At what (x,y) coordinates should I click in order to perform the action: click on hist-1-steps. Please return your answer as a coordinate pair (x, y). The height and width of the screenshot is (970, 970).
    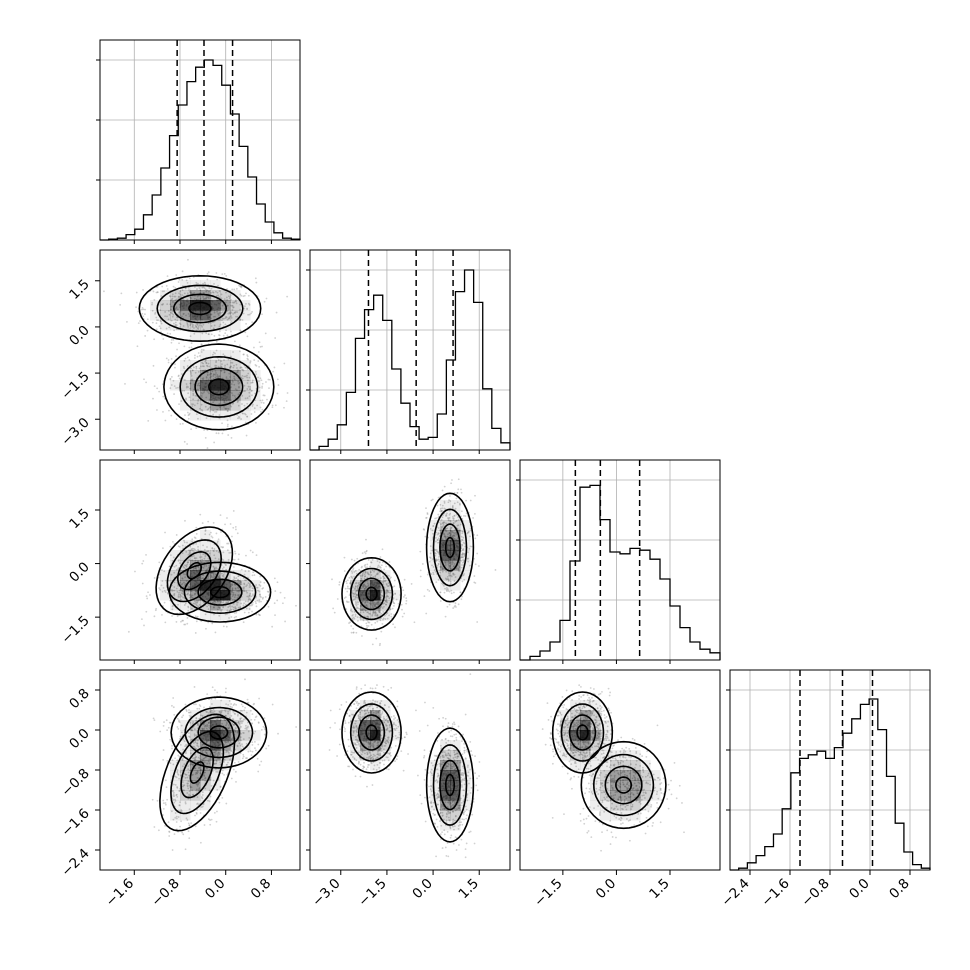
    Looking at the image, I should click on (410, 360).